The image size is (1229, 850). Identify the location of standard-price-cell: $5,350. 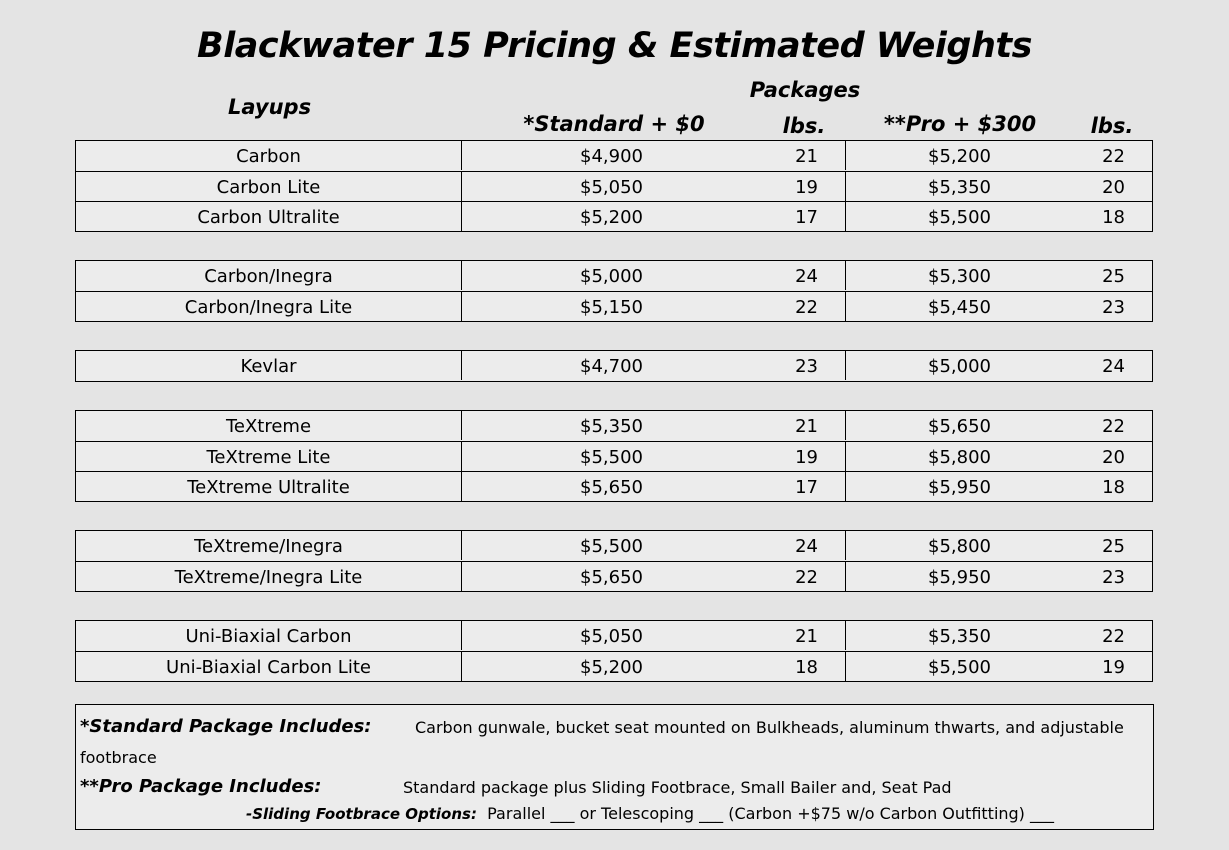
(611, 426).